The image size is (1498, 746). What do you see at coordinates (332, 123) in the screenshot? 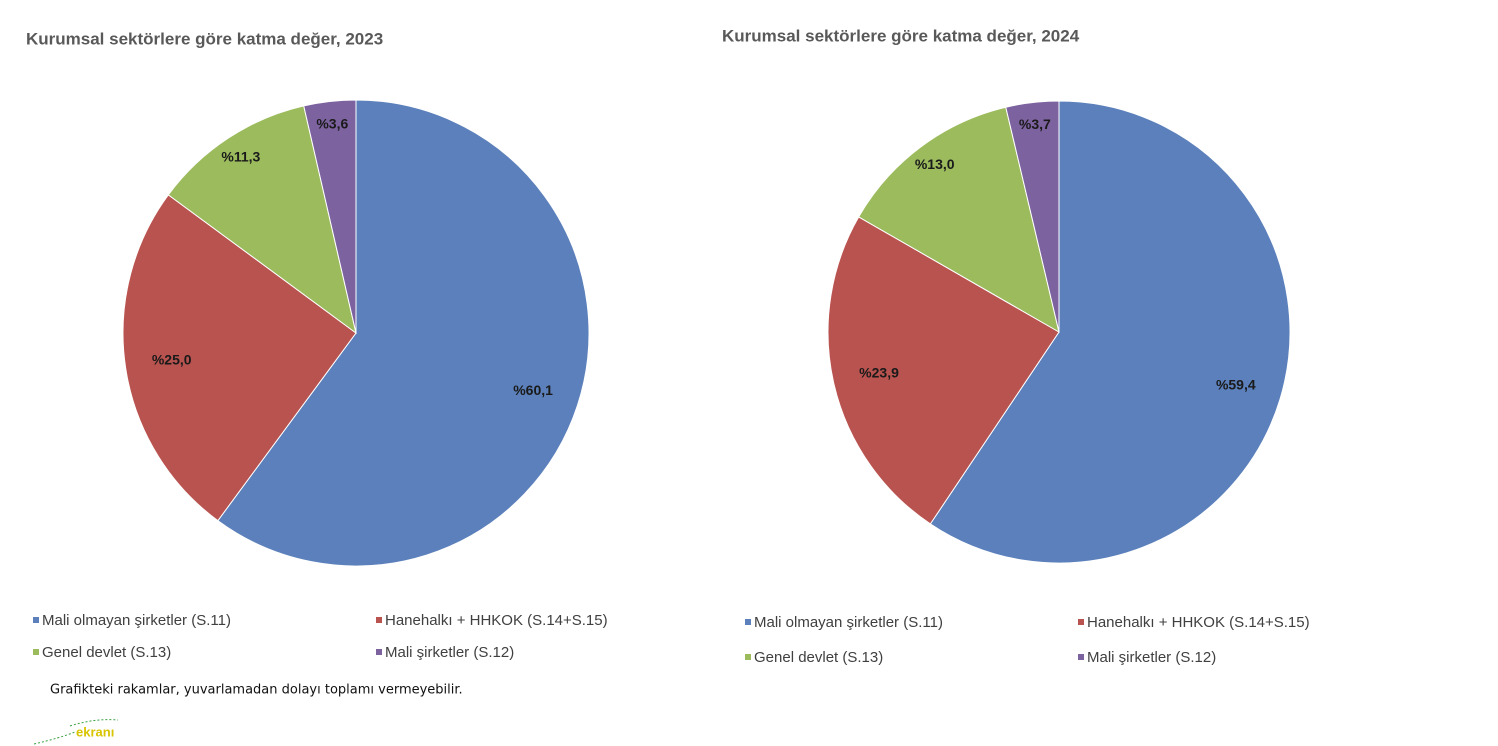
I see `value-label: %3,6` at bounding box center [332, 123].